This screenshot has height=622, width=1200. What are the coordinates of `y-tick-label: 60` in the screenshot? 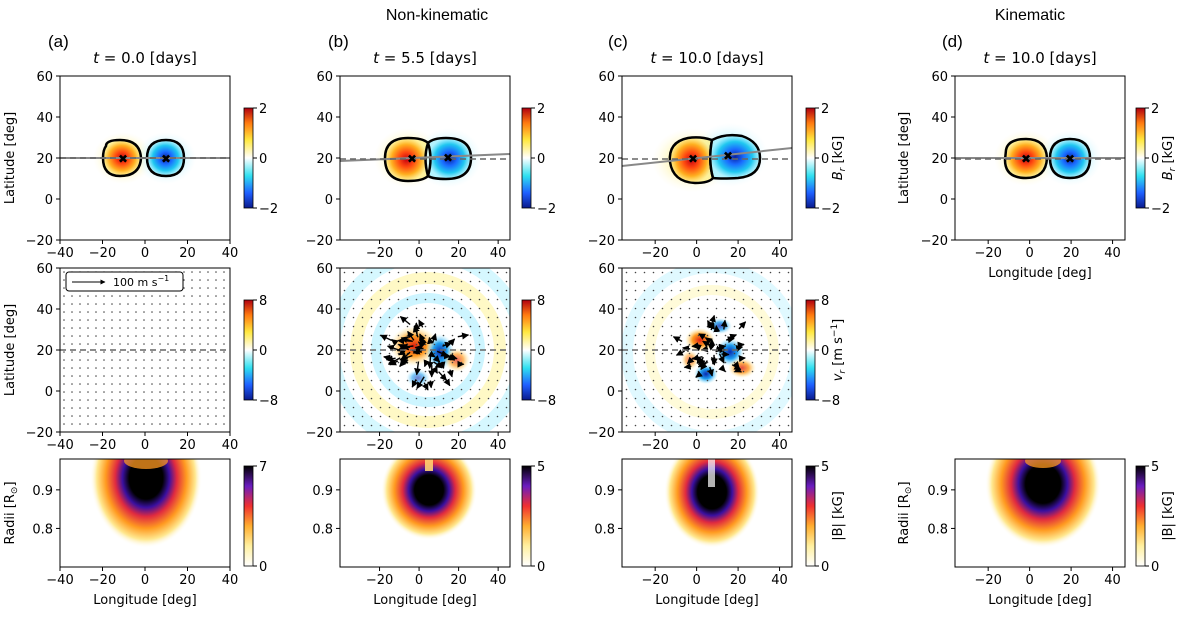 It's located at (44, 77).